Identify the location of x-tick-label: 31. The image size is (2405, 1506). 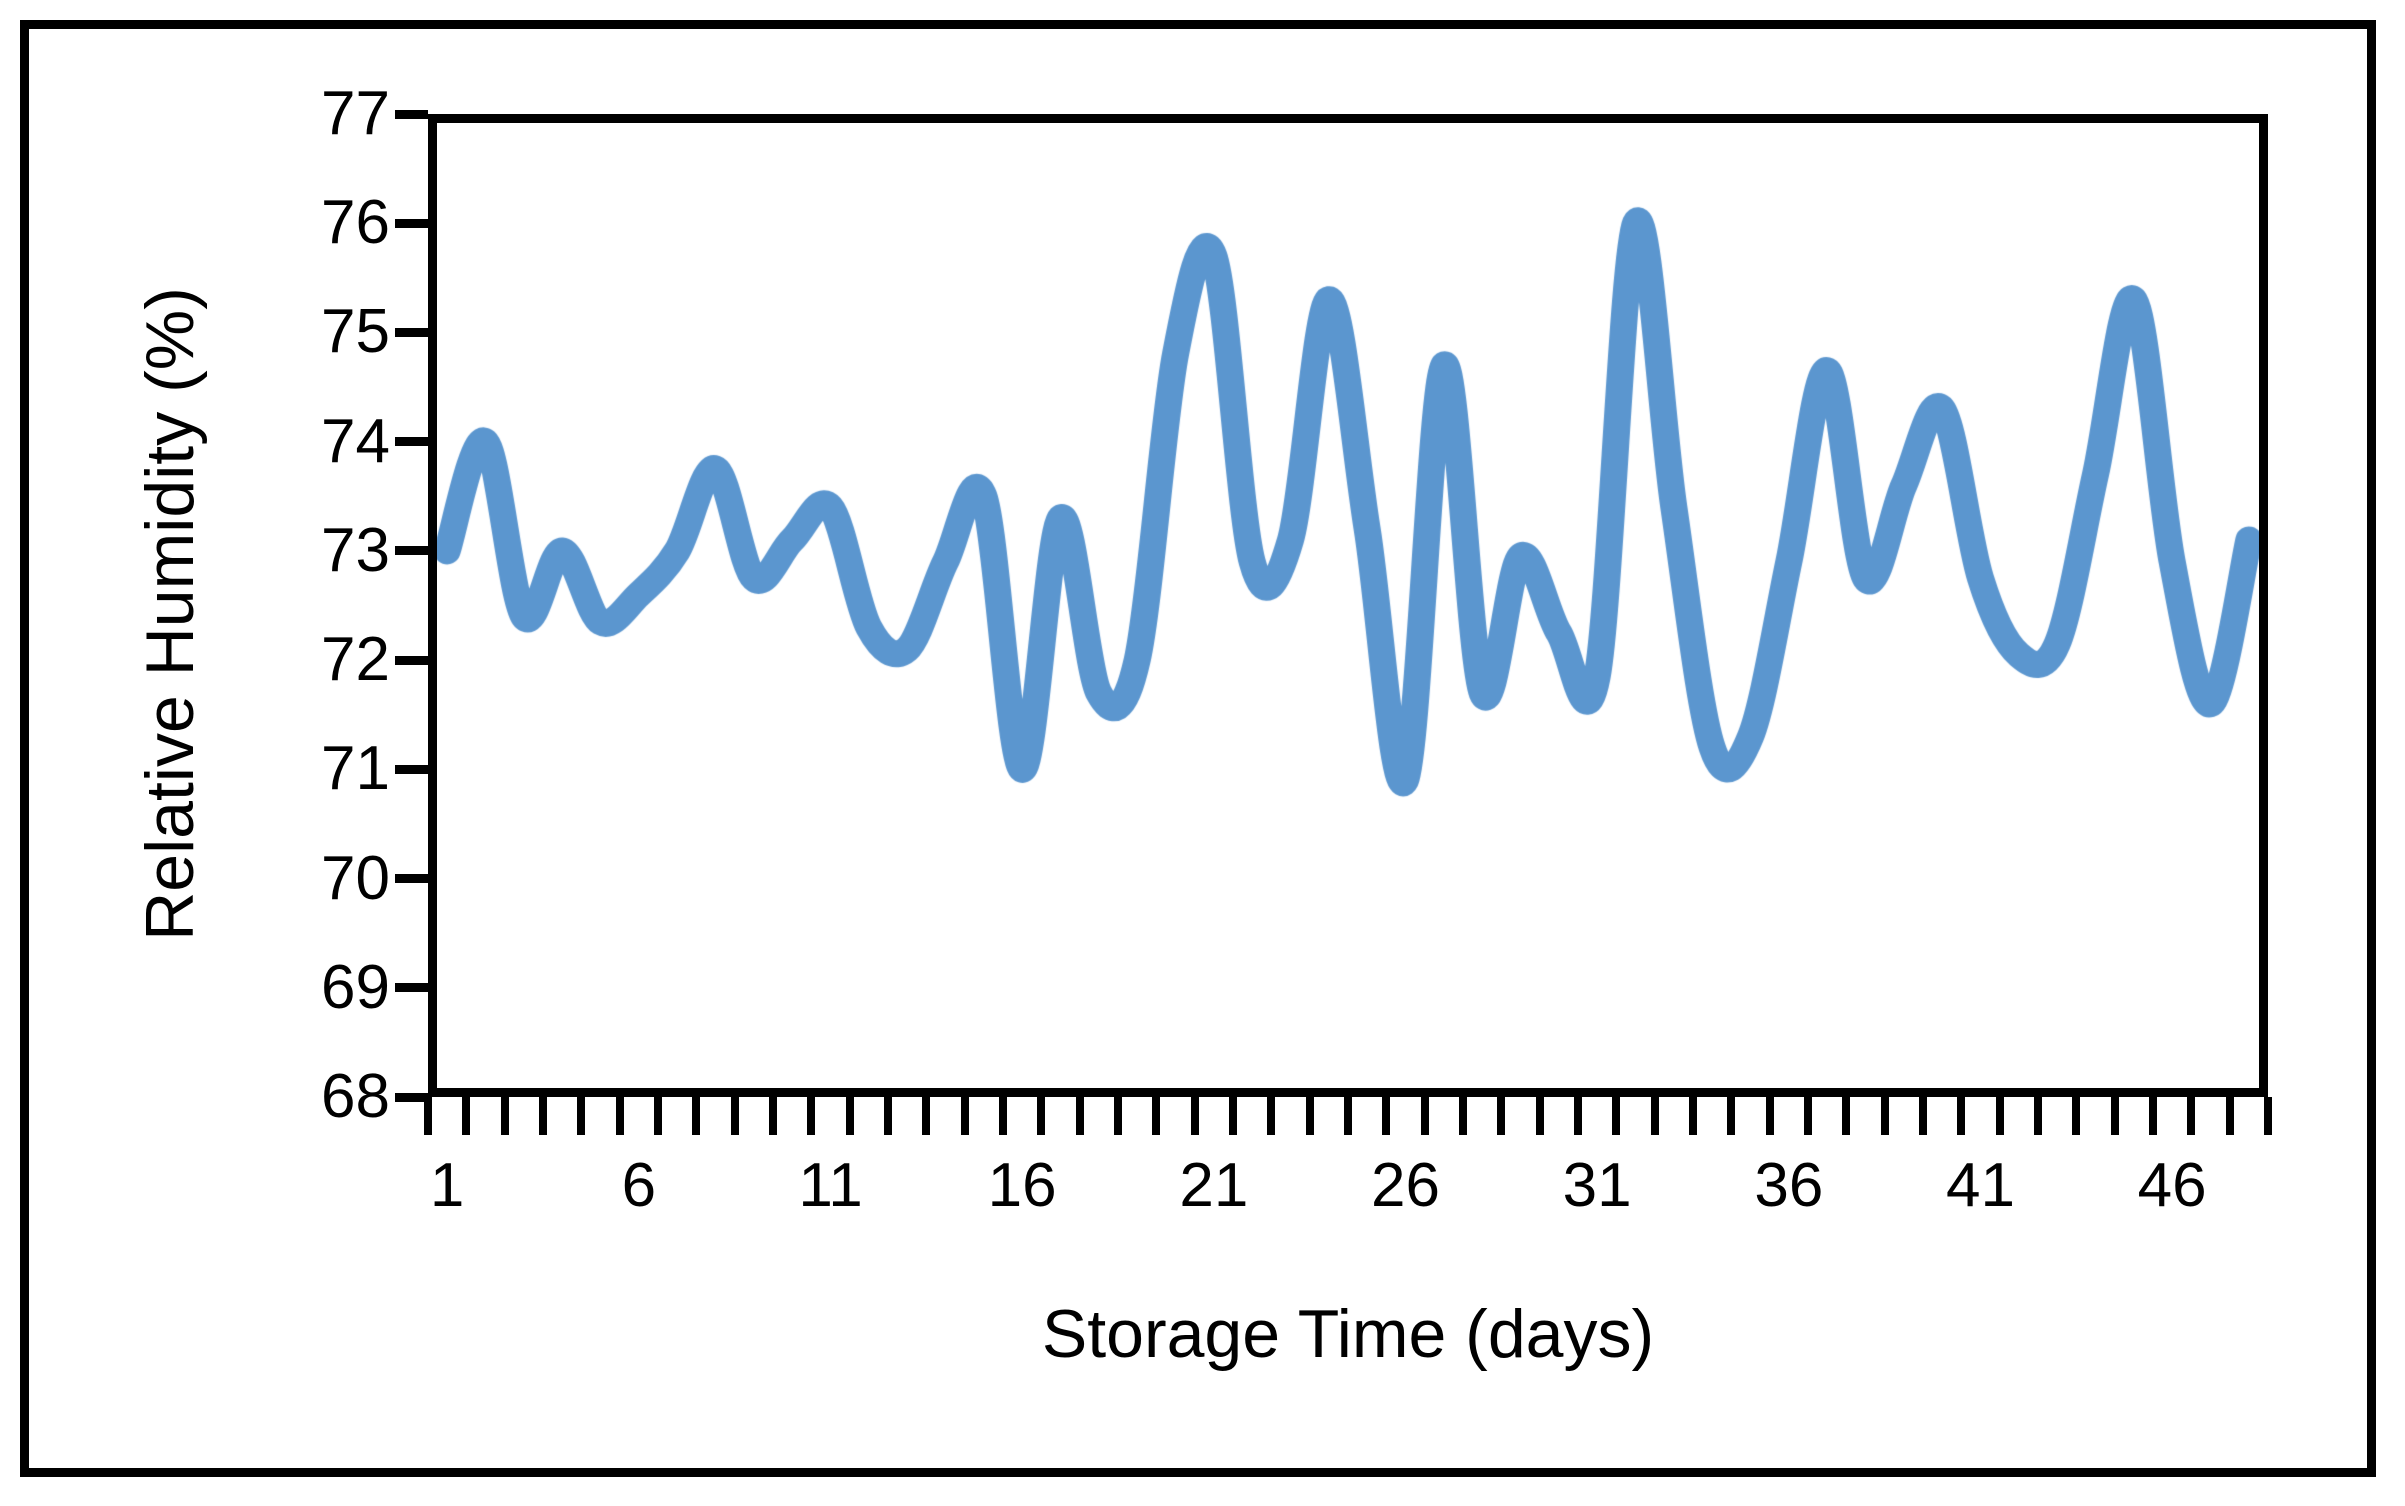
(1597, 1185).